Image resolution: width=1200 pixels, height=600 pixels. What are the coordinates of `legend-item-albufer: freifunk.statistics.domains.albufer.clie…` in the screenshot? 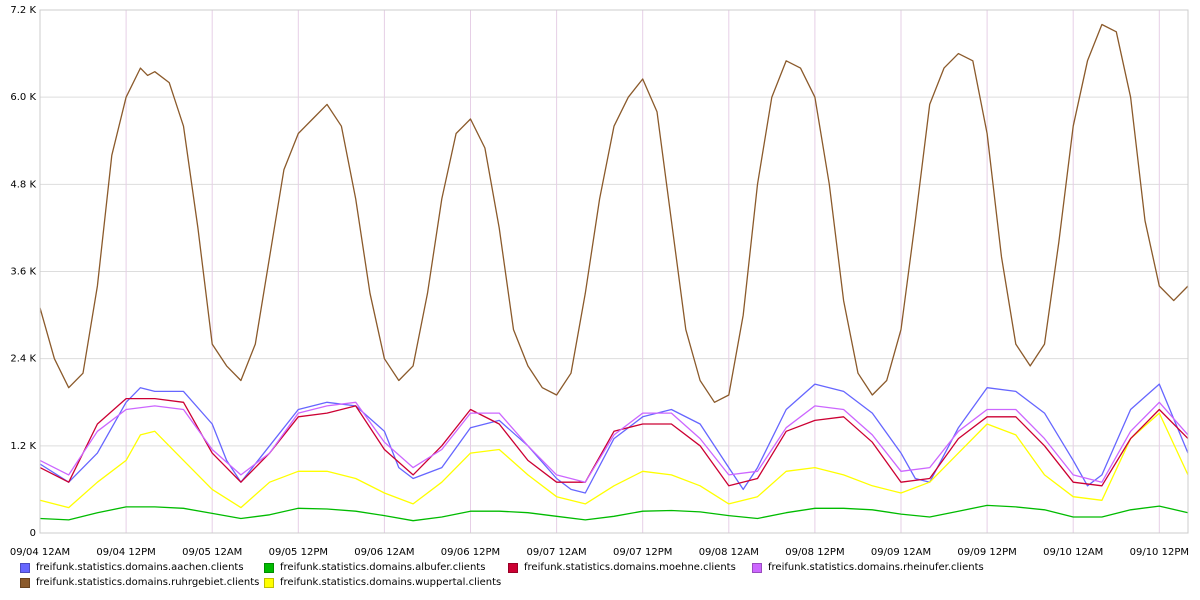 It's located at (374, 567).